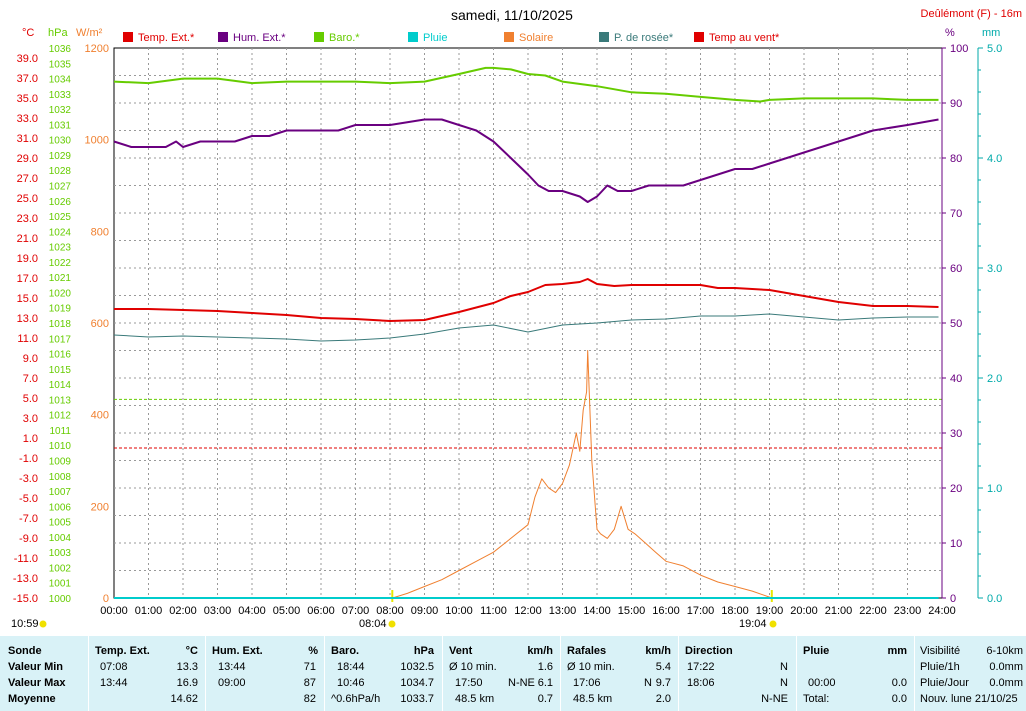 The height and width of the screenshot is (711, 1026). Describe the element at coordinates (60, 141) in the screenshot. I see `y-tick-label-baro: 1030` at that location.